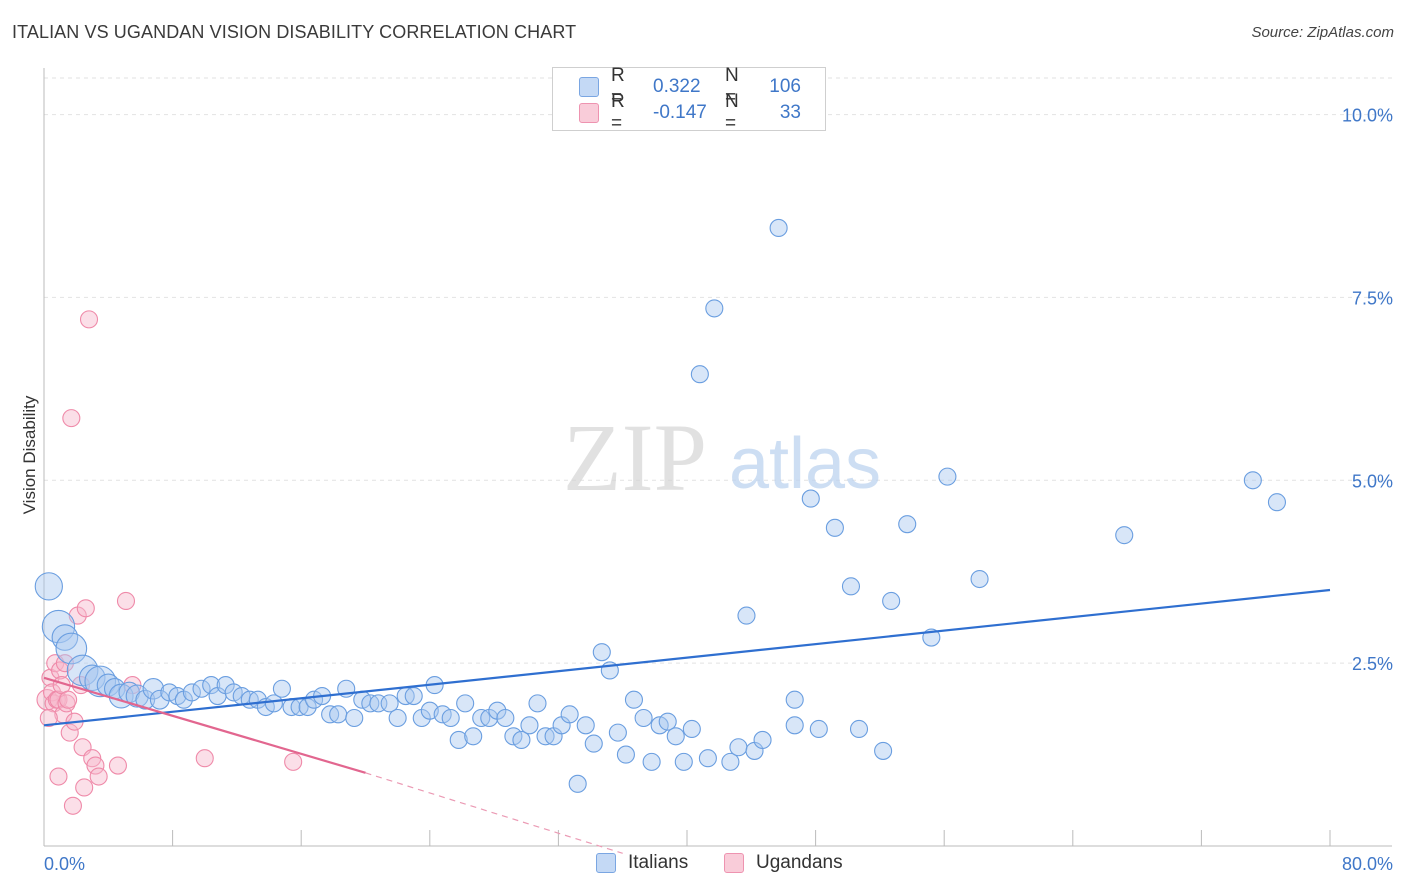 This screenshot has width=1406, height=892. Describe the element at coordinates (169, 562) in the screenshot. I see `series-ugandans-points` at that location.